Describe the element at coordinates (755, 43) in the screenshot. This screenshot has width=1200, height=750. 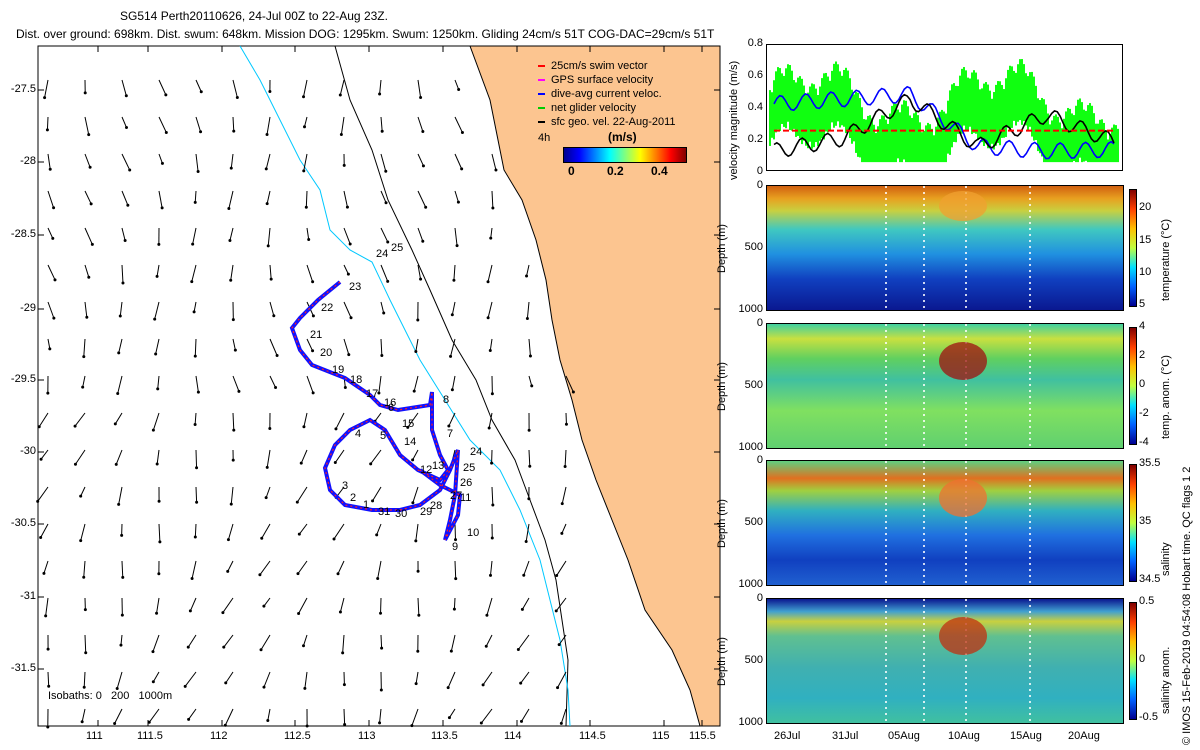
I see `velocity-y-tick: 0.8` at that location.